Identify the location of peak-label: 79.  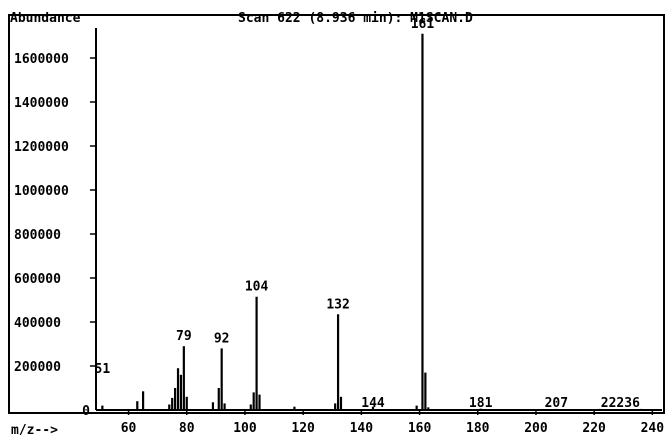
(184, 336).